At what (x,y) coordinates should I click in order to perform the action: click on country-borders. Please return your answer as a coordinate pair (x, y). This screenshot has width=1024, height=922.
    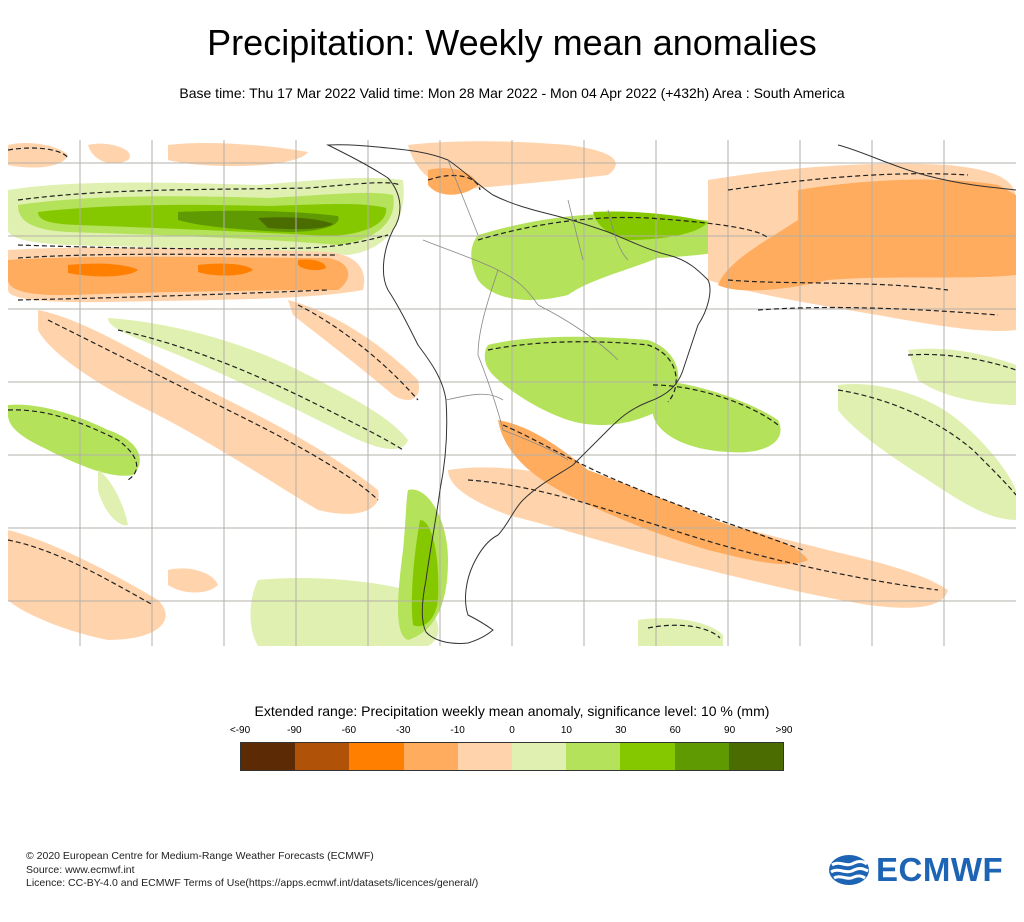
    Looking at the image, I should click on (525, 310).